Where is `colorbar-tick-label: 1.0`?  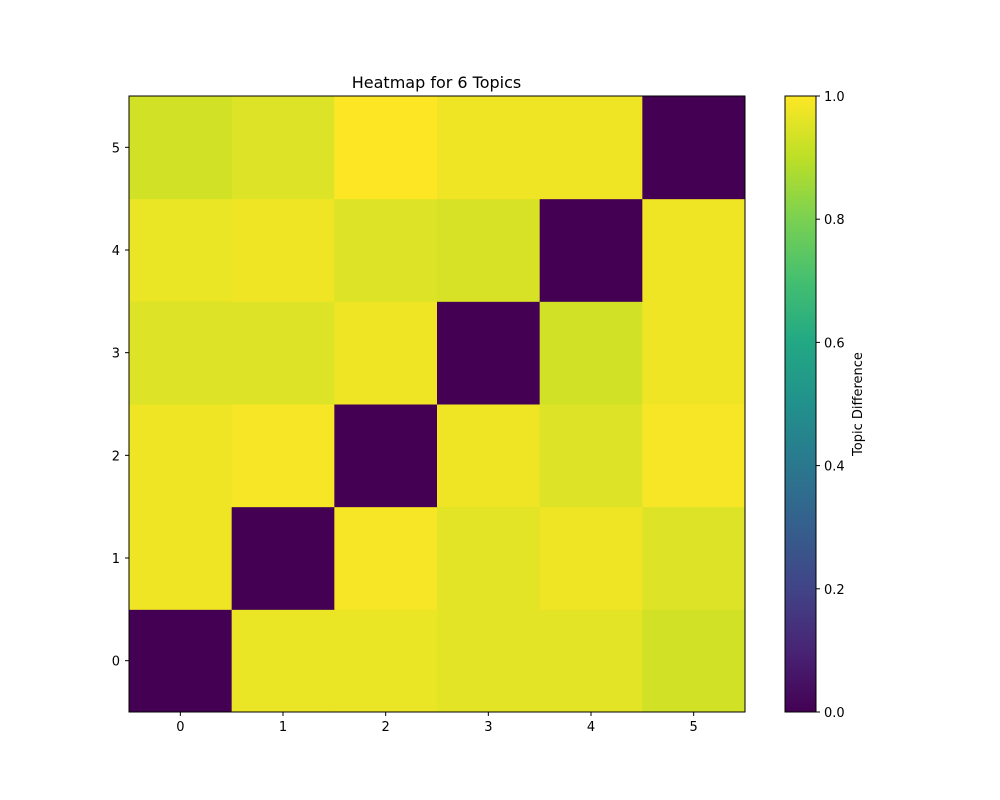
colorbar-tick-label: 1.0 is located at coordinates (834, 97).